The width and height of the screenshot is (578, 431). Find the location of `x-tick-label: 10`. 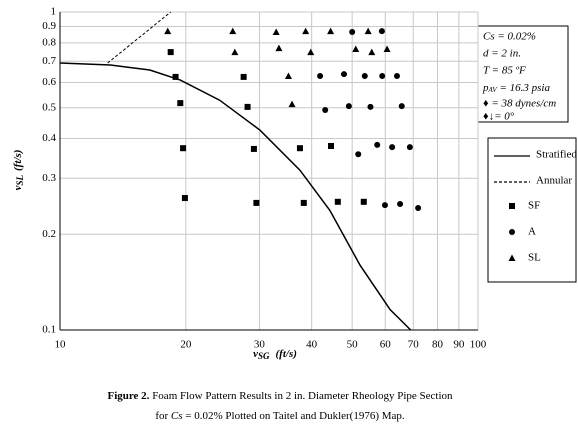

x-tick-label: 10 is located at coordinates (61, 345).